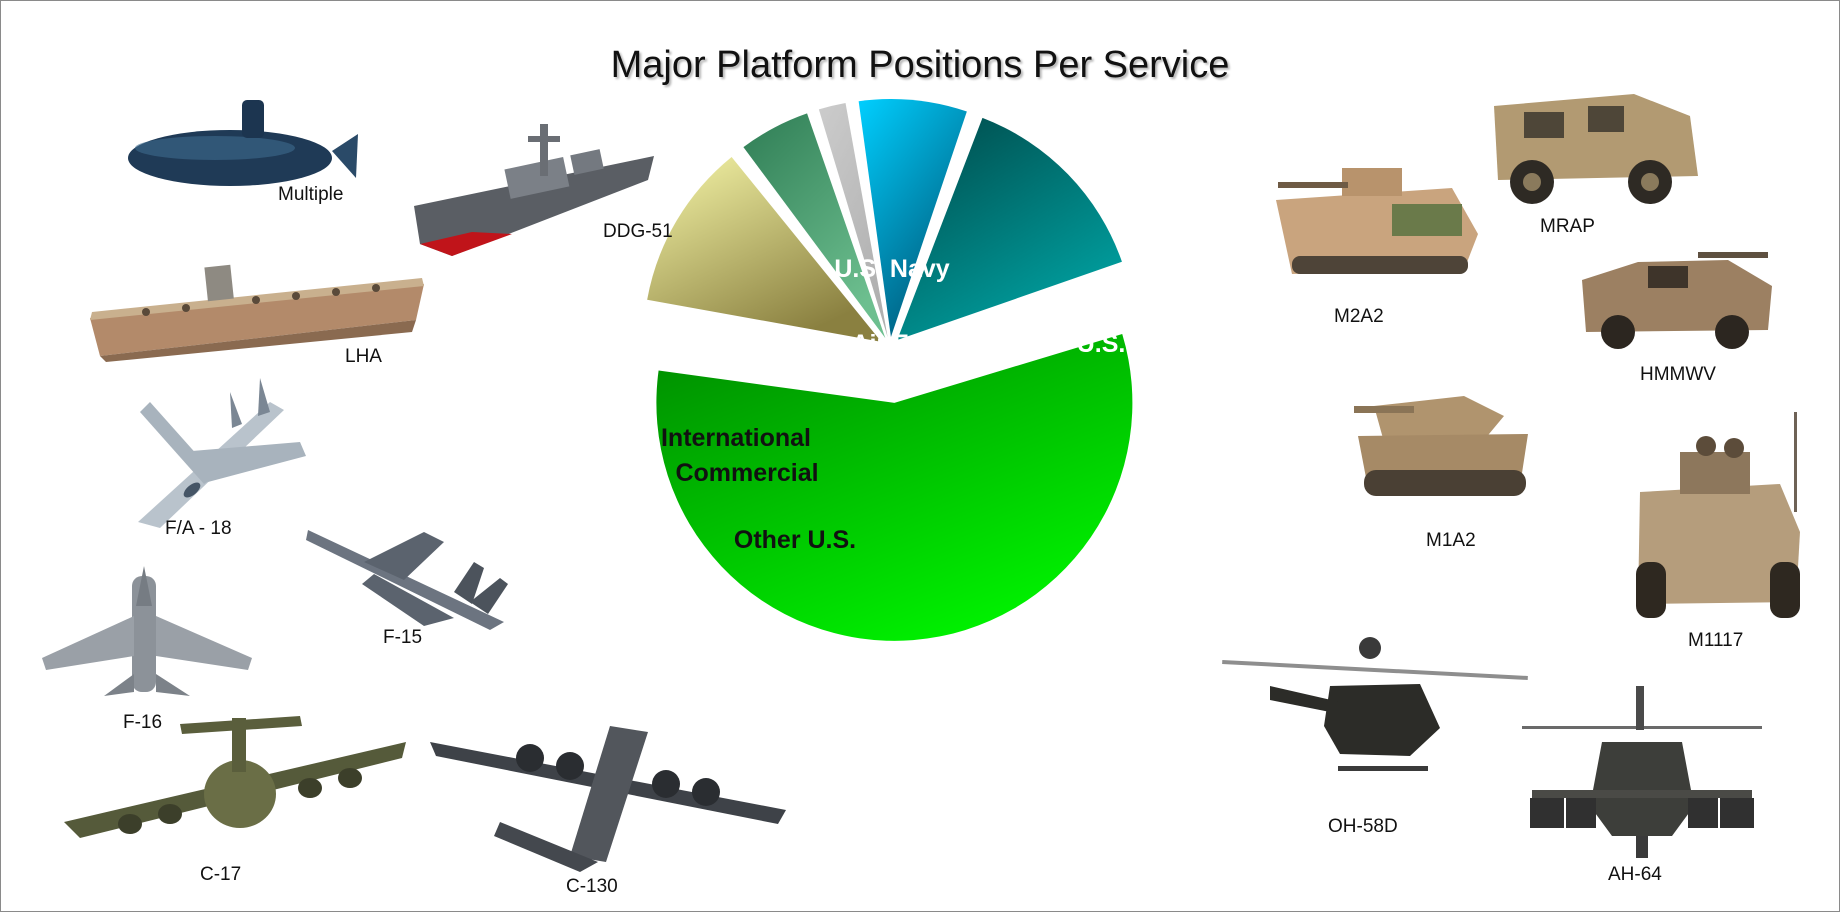 Image resolution: width=1840 pixels, height=912 pixels. I want to click on platform-label-hmmwv: HMMWV, so click(1678, 374).